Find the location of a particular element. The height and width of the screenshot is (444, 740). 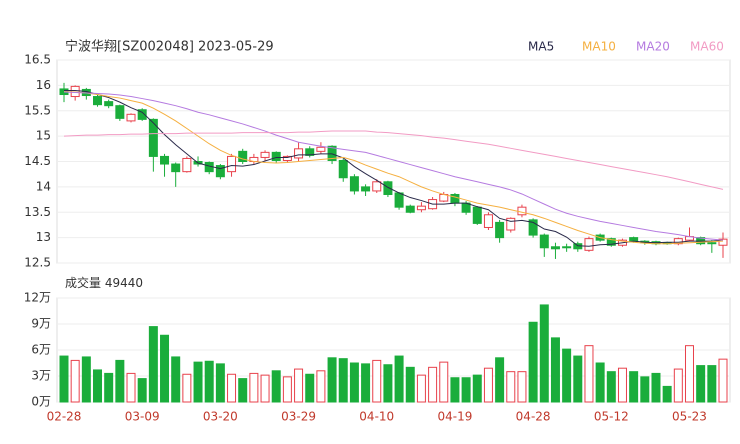

x-tick-label: 05-12 is located at coordinates (611, 417).